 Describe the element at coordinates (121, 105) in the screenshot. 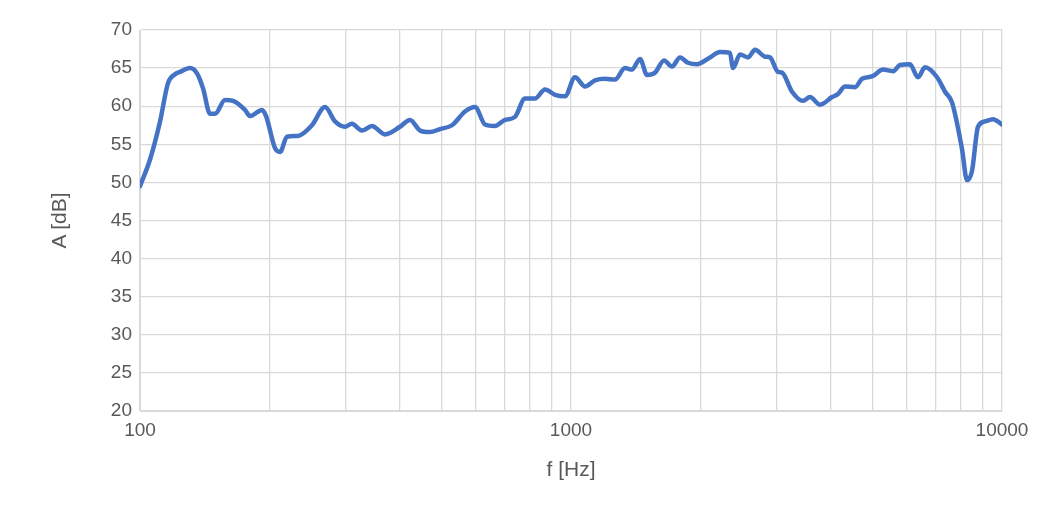

I see `y-tick-label: 60` at that location.